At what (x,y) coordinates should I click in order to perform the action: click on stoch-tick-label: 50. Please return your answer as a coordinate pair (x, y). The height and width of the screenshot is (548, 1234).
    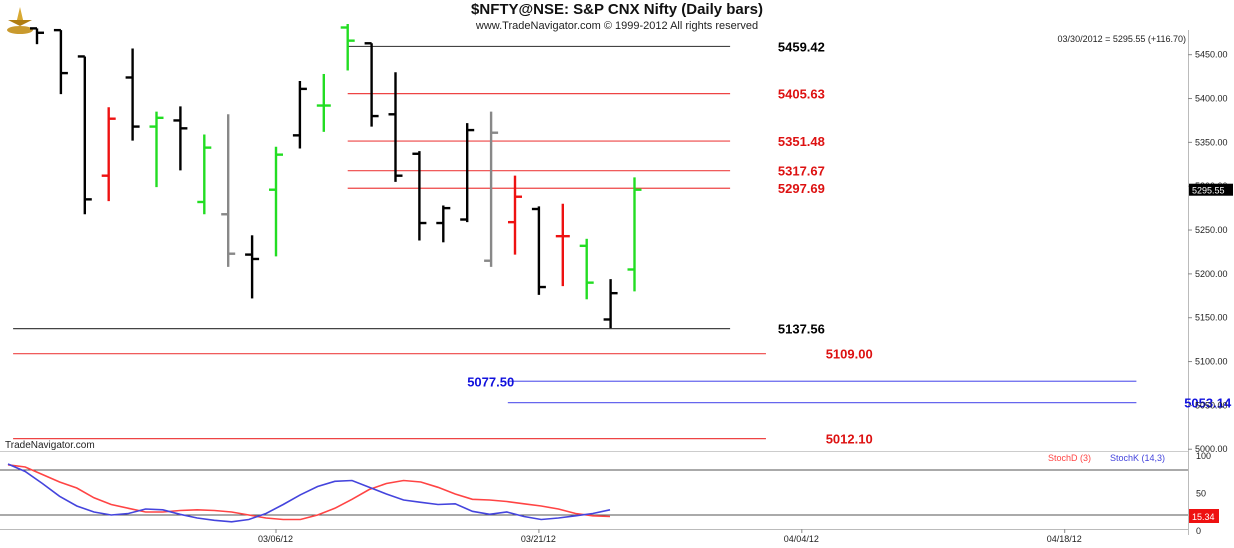
    Looking at the image, I should click on (1201, 494).